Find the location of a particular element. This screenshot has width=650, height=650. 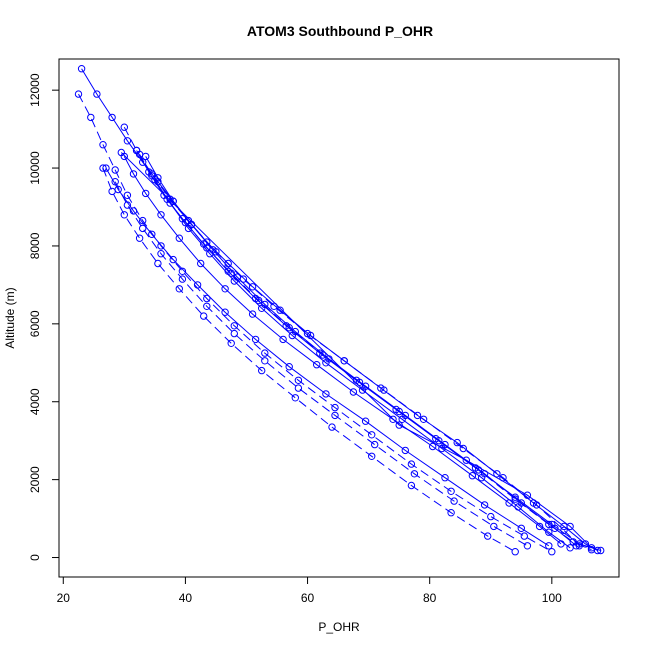

y-tick-label: 0 is located at coordinates (35, 557).